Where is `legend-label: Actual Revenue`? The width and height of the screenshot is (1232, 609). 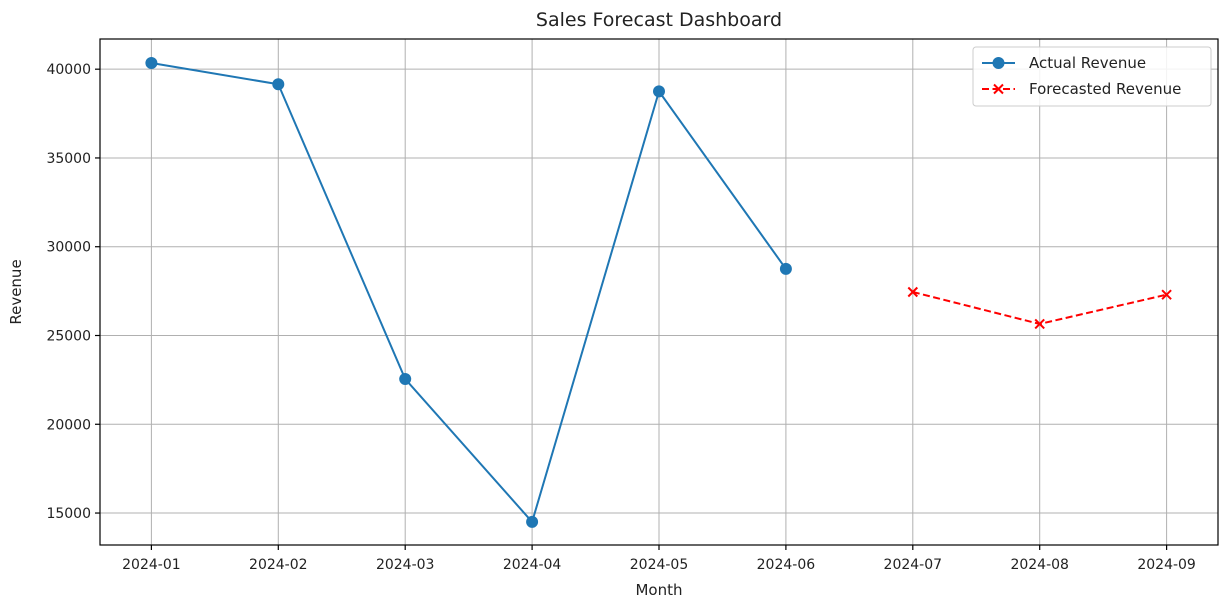
legend-label: Actual Revenue is located at coordinates (1087, 63).